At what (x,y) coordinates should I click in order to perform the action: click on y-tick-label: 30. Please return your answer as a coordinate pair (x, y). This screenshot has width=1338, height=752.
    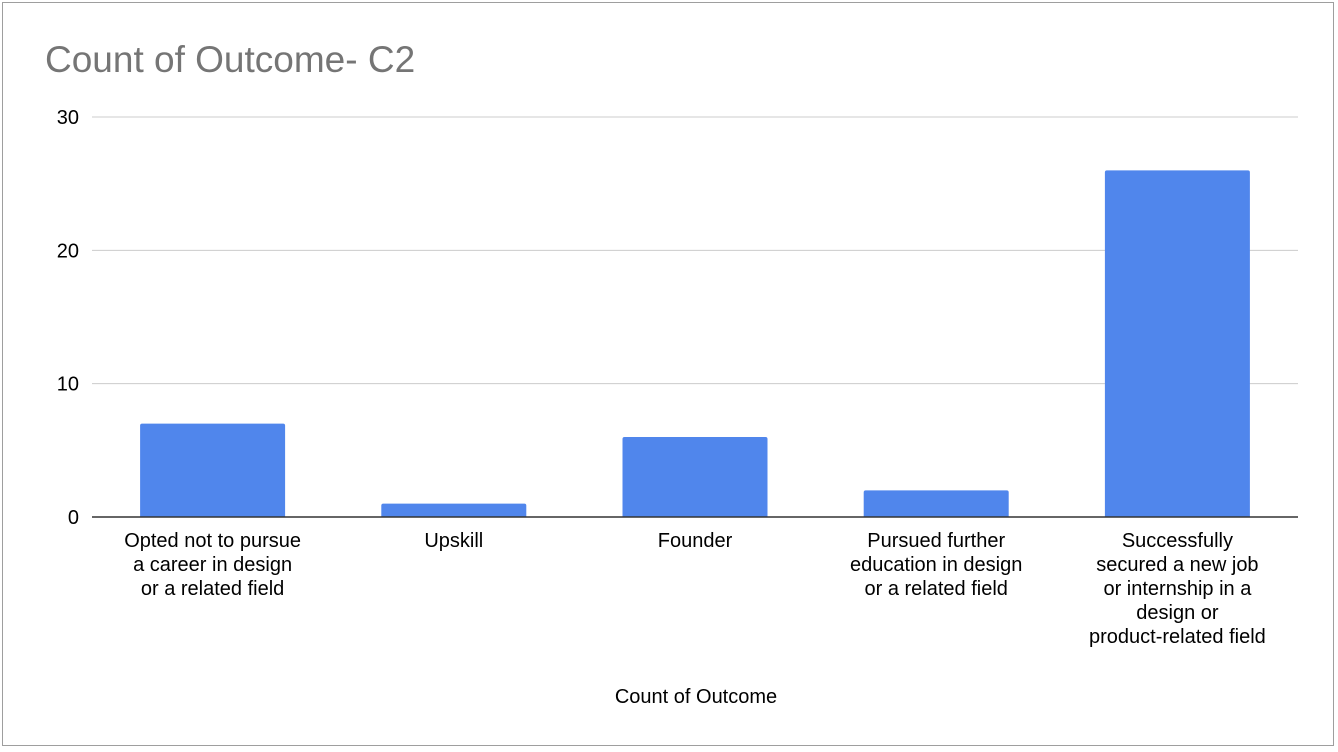
    Looking at the image, I should click on (68, 118).